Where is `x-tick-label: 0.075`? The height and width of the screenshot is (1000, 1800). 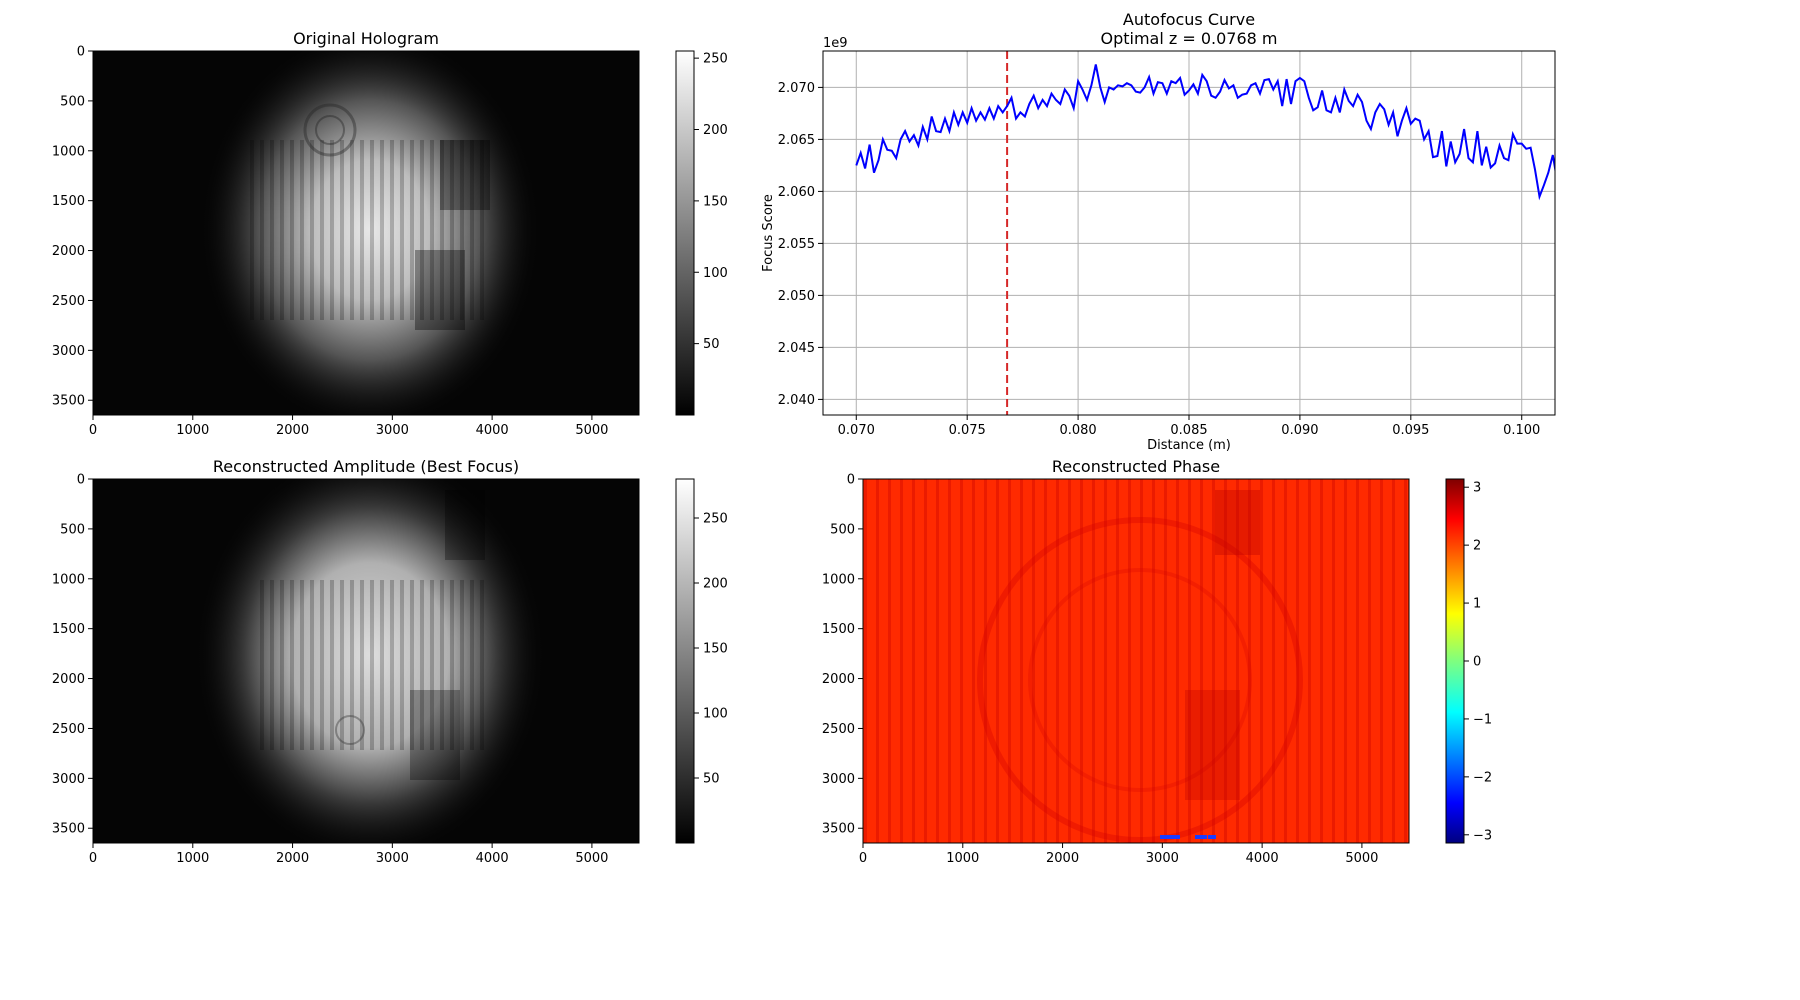
x-tick-label: 0.075 is located at coordinates (967, 430).